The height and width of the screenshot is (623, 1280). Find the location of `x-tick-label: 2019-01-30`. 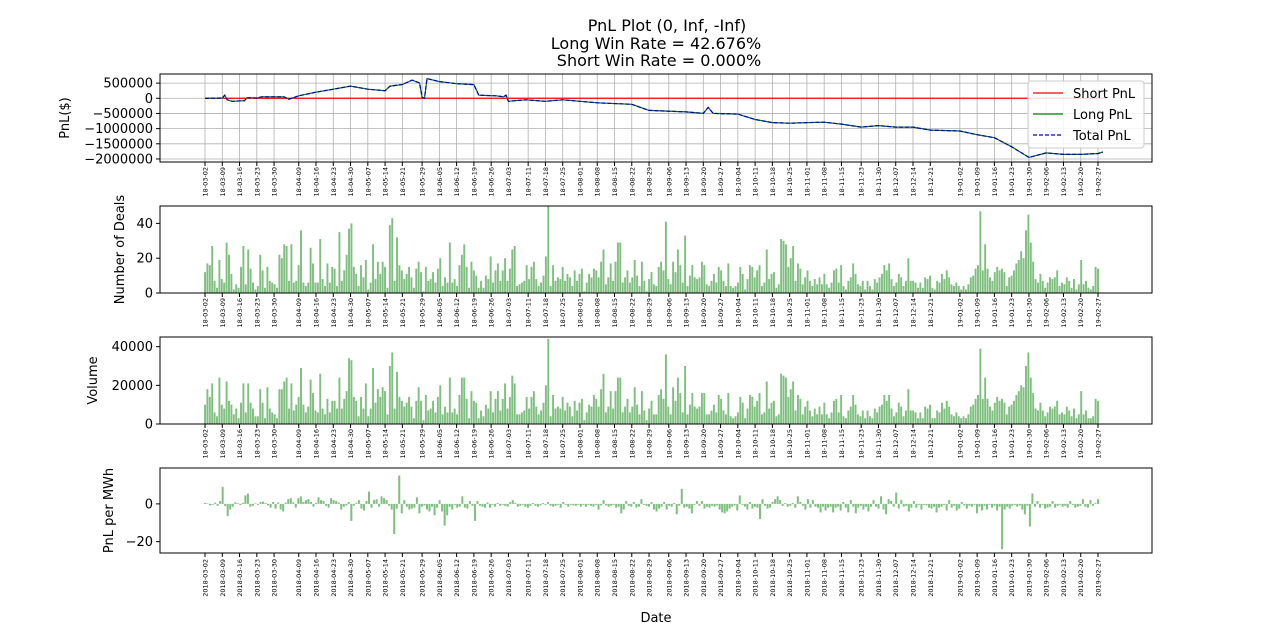

x-tick-label: 2019-01-30 is located at coordinates (1029, 578).